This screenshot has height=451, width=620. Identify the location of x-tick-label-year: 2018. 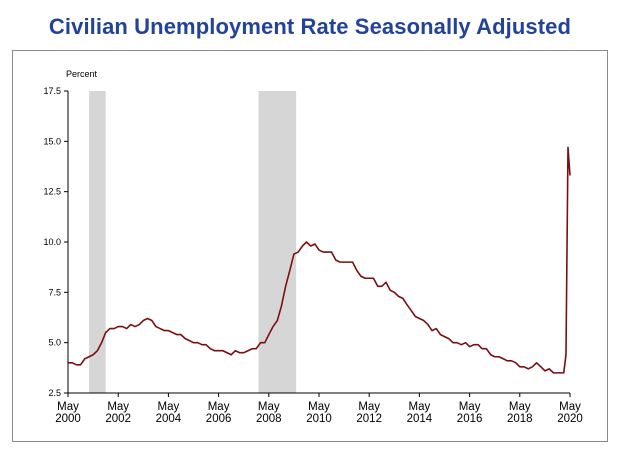
(520, 419).